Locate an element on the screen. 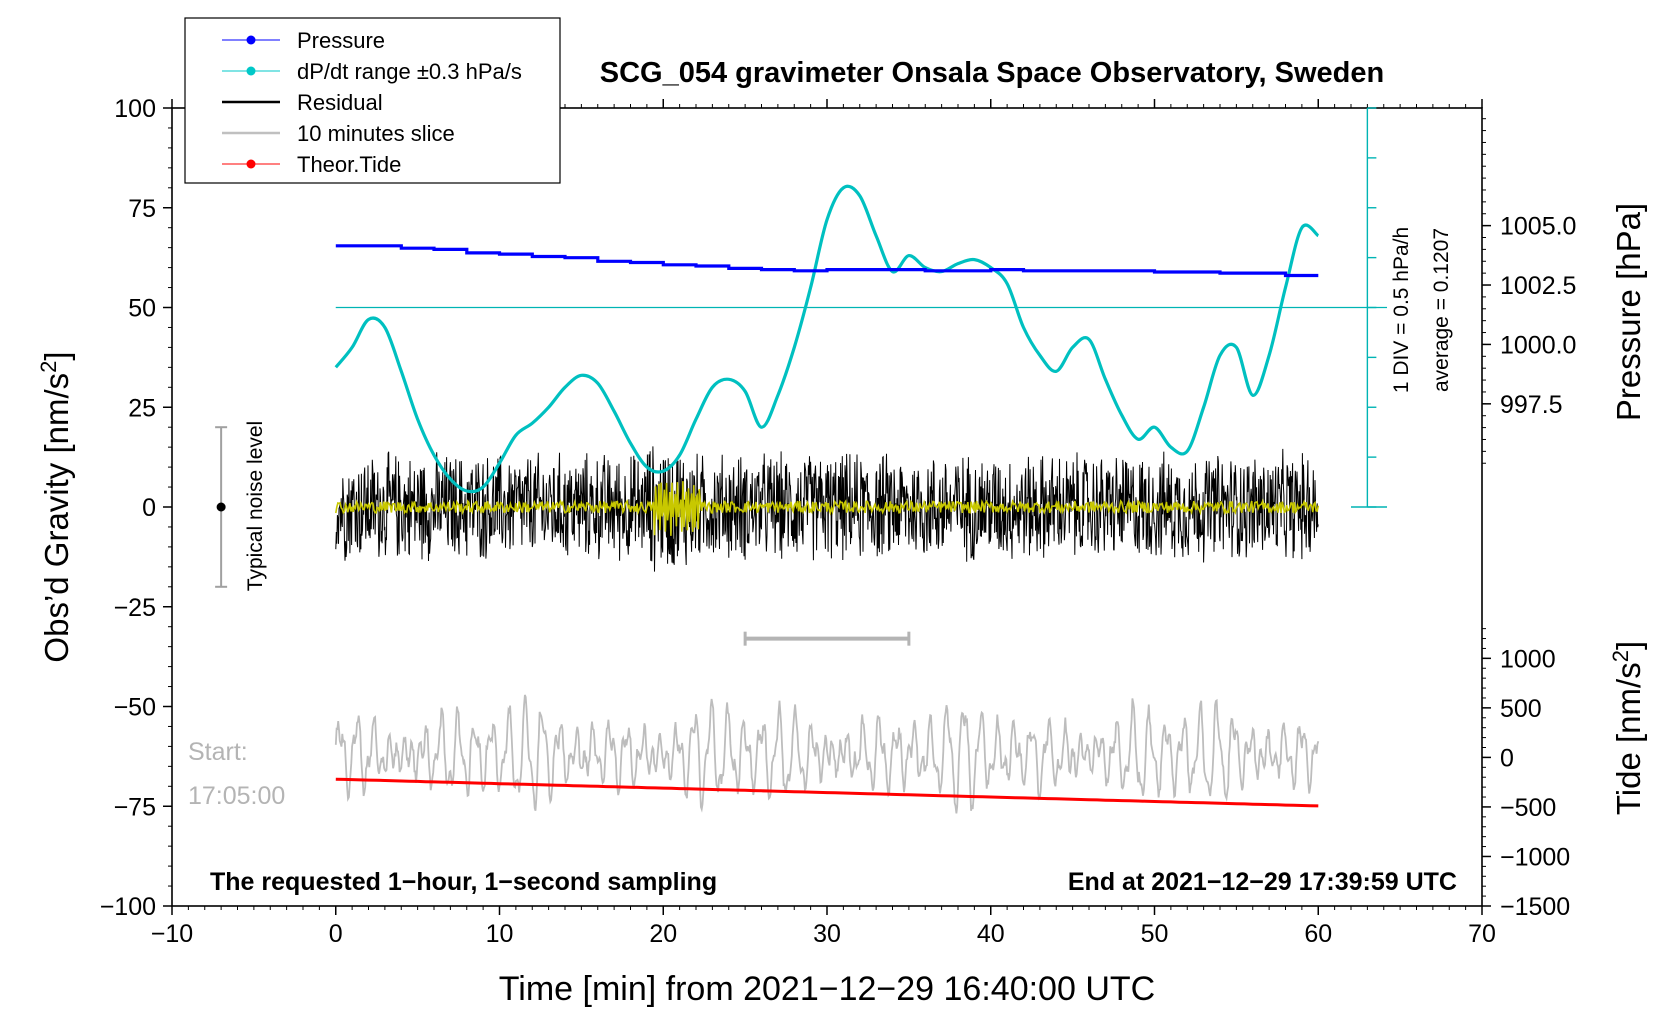  pressure-axis-ticks: 1005.0 1002.5 1000.0 997.5 is located at coordinates (1529, 291).